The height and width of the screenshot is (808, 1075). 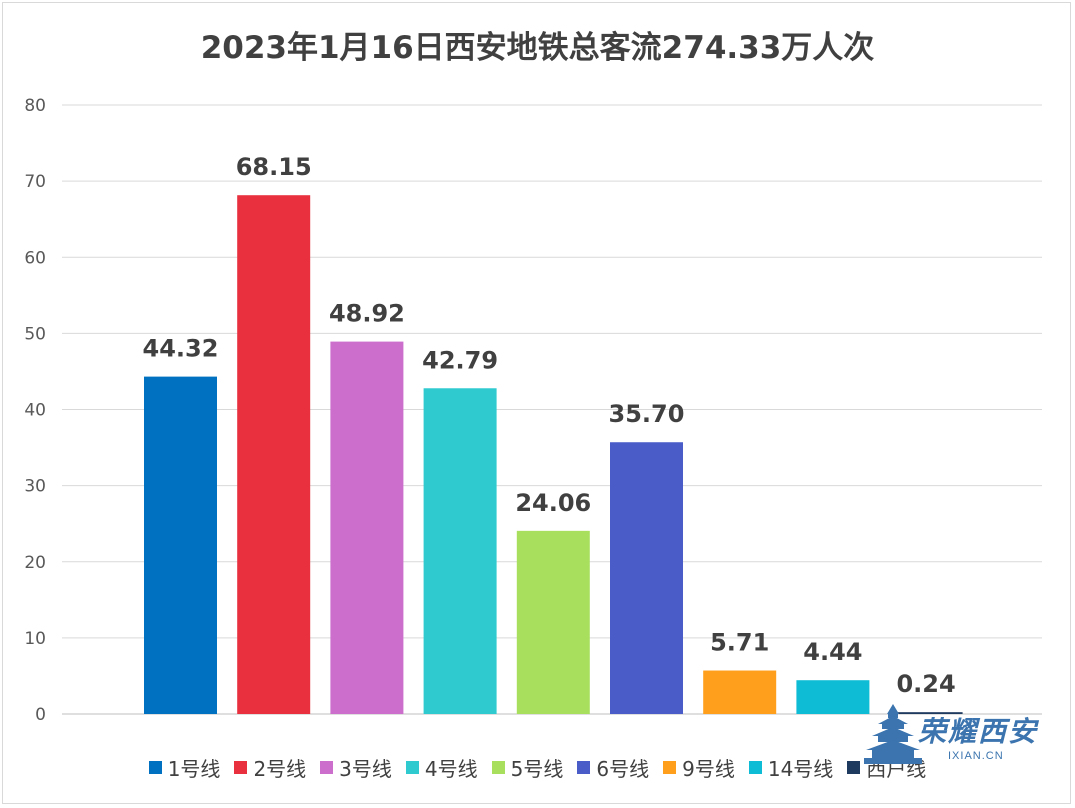 I want to click on chart-legend: 1号线 2号线 3号线 4号线 5号线 6号线 9号线 14号线 西户线, so click(x=537, y=767).